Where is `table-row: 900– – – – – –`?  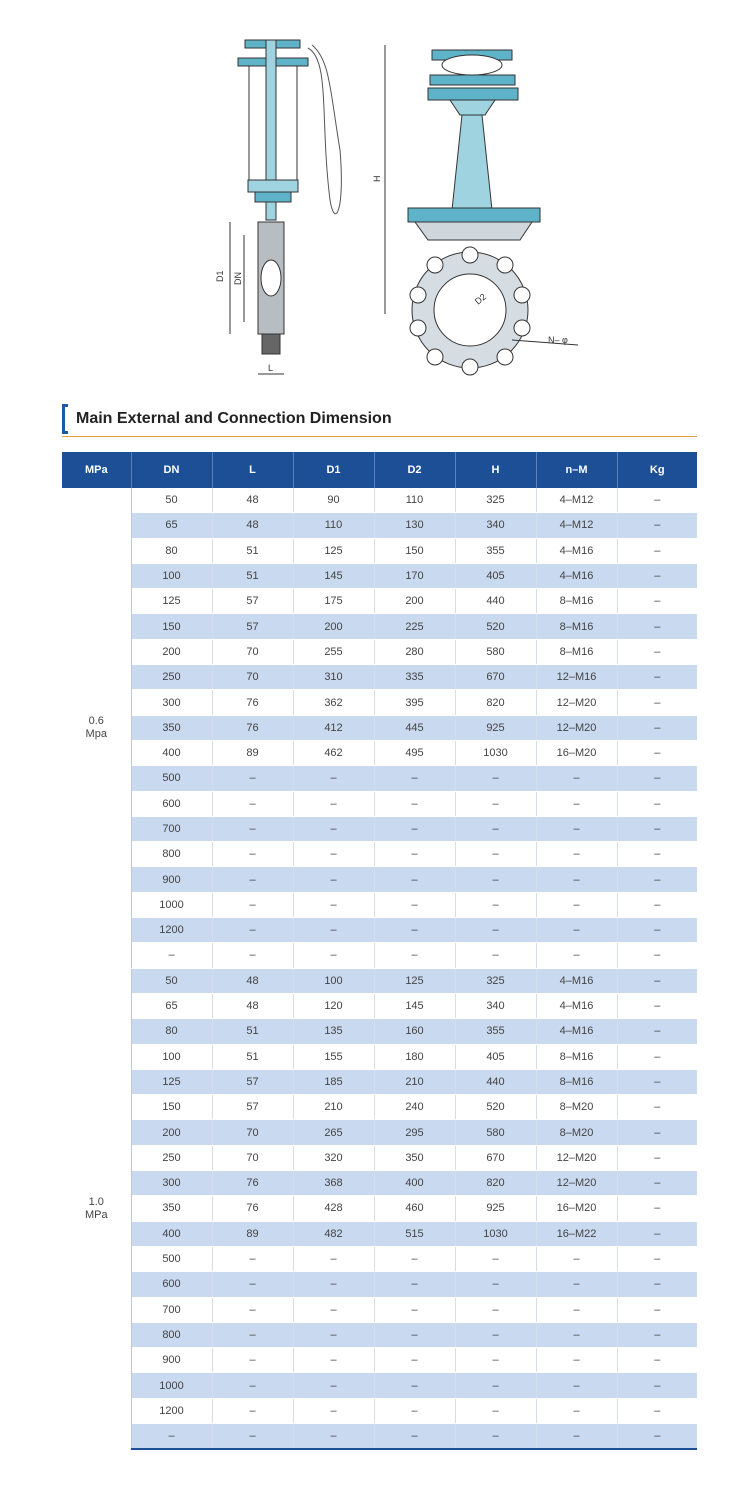 table-row: 900– – – – – – is located at coordinates (379, 1360).